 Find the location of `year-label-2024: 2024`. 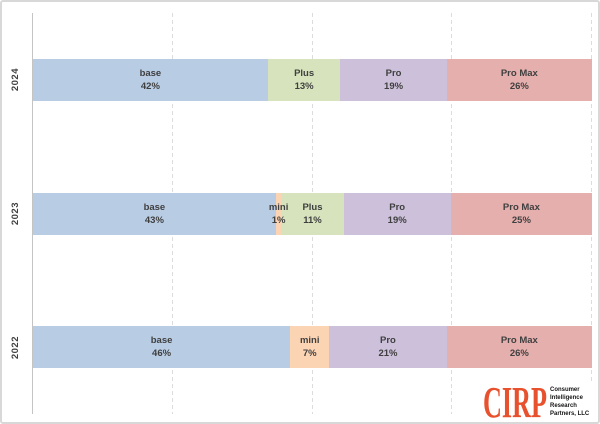

year-label-2024: 2024 is located at coordinates (15, 80).